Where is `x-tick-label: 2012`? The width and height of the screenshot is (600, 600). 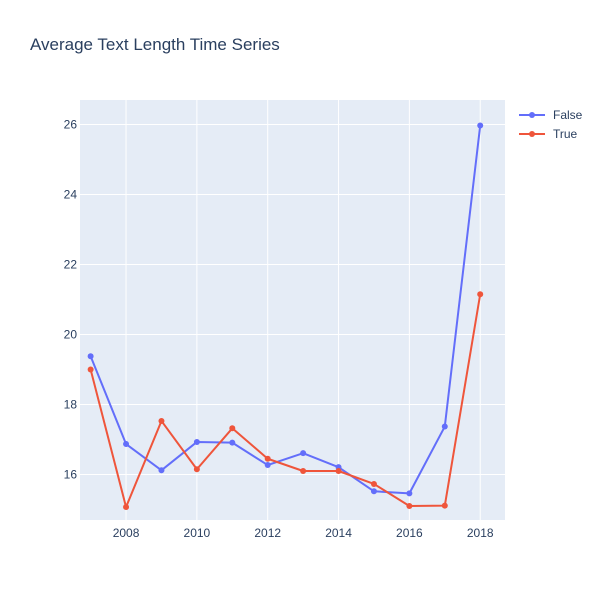 x-tick-label: 2012 is located at coordinates (267, 533).